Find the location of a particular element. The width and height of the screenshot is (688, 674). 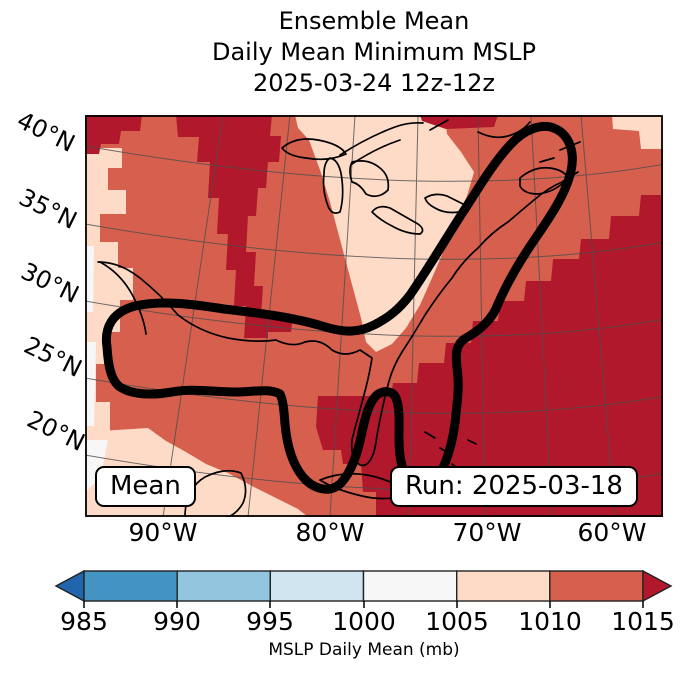

mean-box: Mean is located at coordinates (145, 486).